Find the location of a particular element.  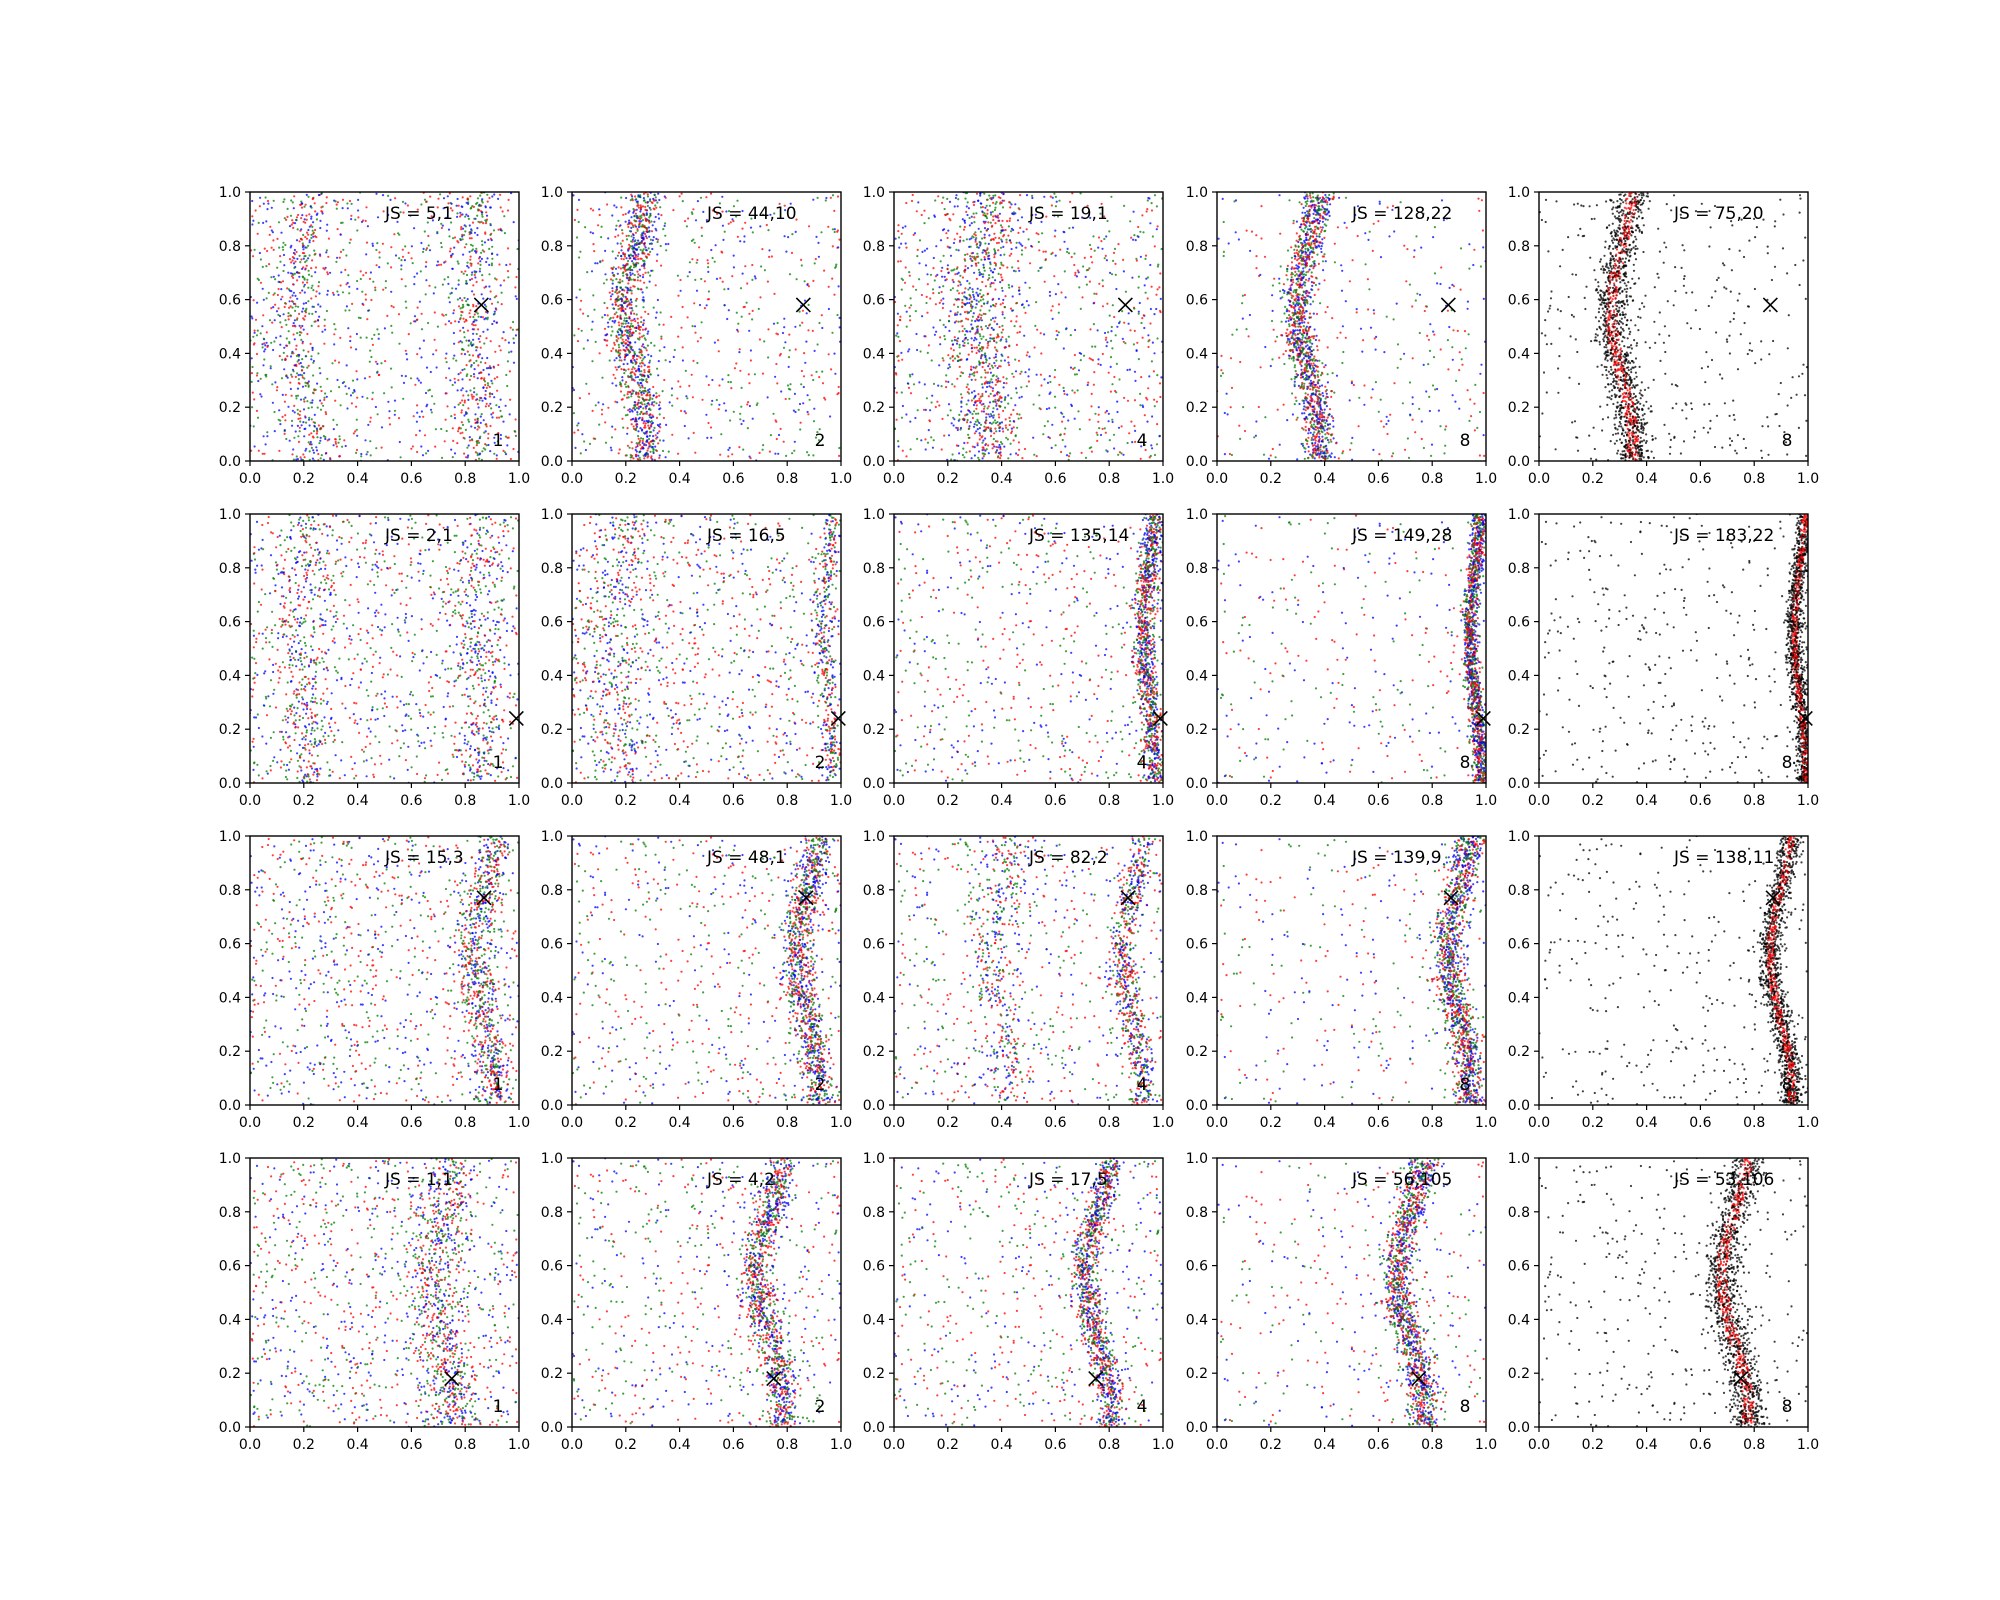

y-tick-label: 0.4 is located at coordinates (230, 354).